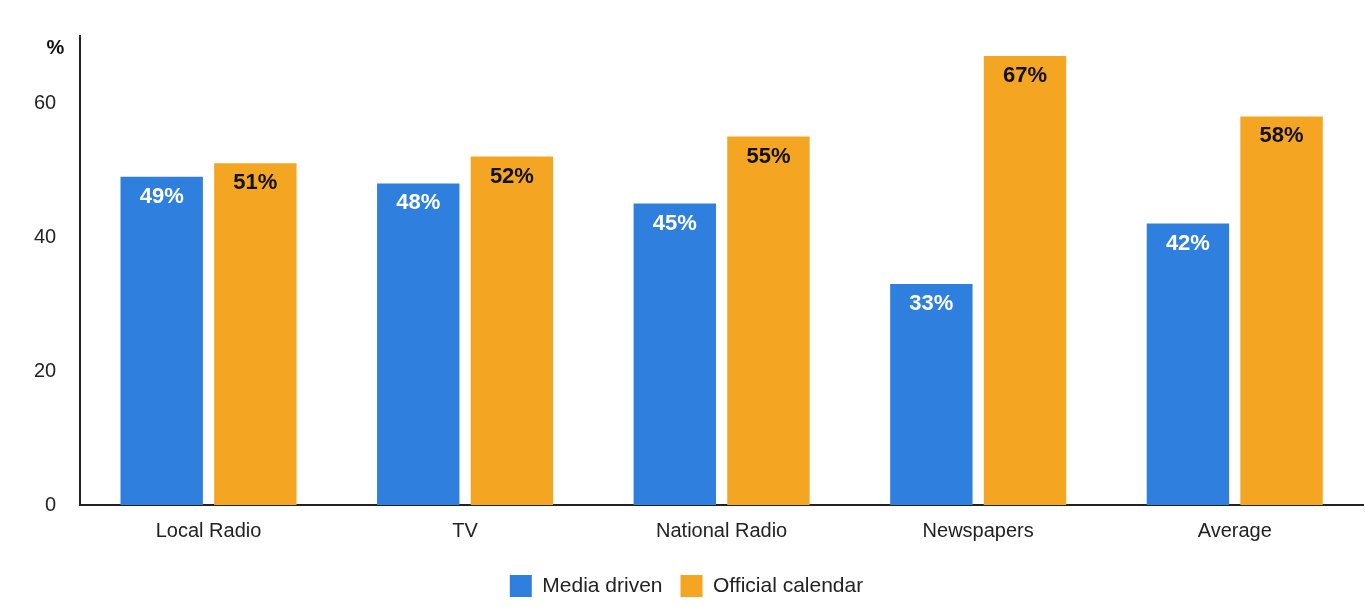  I want to click on data-label: 33%, so click(931, 302).